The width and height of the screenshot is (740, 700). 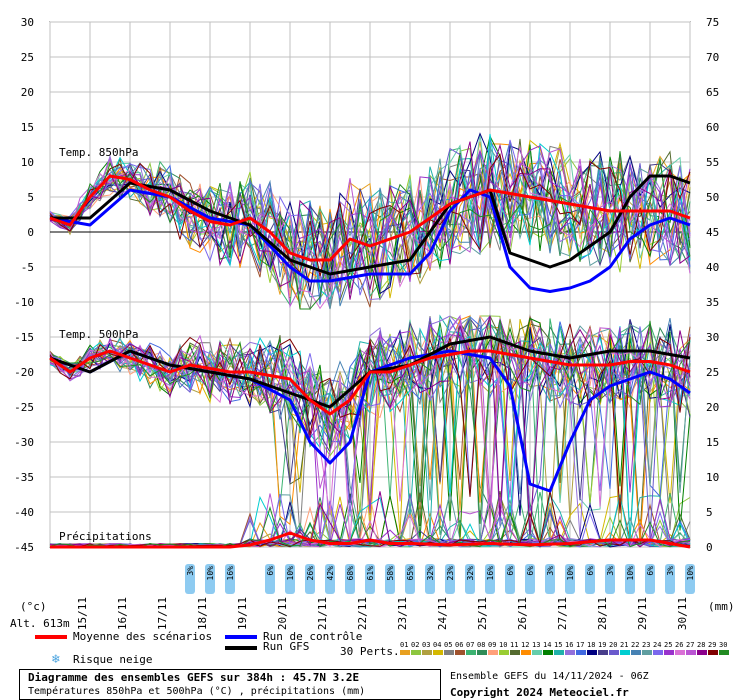 I want to click on left-tick-label: 30, so click(x=27, y=22).